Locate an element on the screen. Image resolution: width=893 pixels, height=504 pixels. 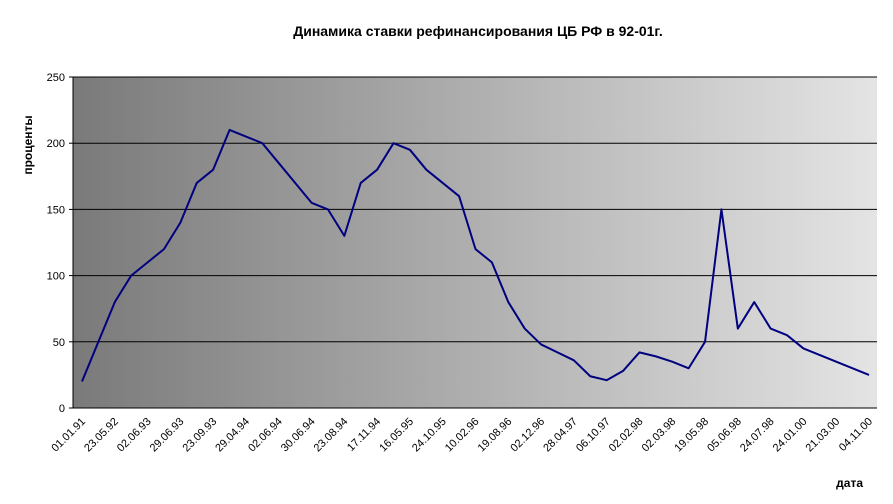
y-tick-label: 150 is located at coordinates (56, 210).